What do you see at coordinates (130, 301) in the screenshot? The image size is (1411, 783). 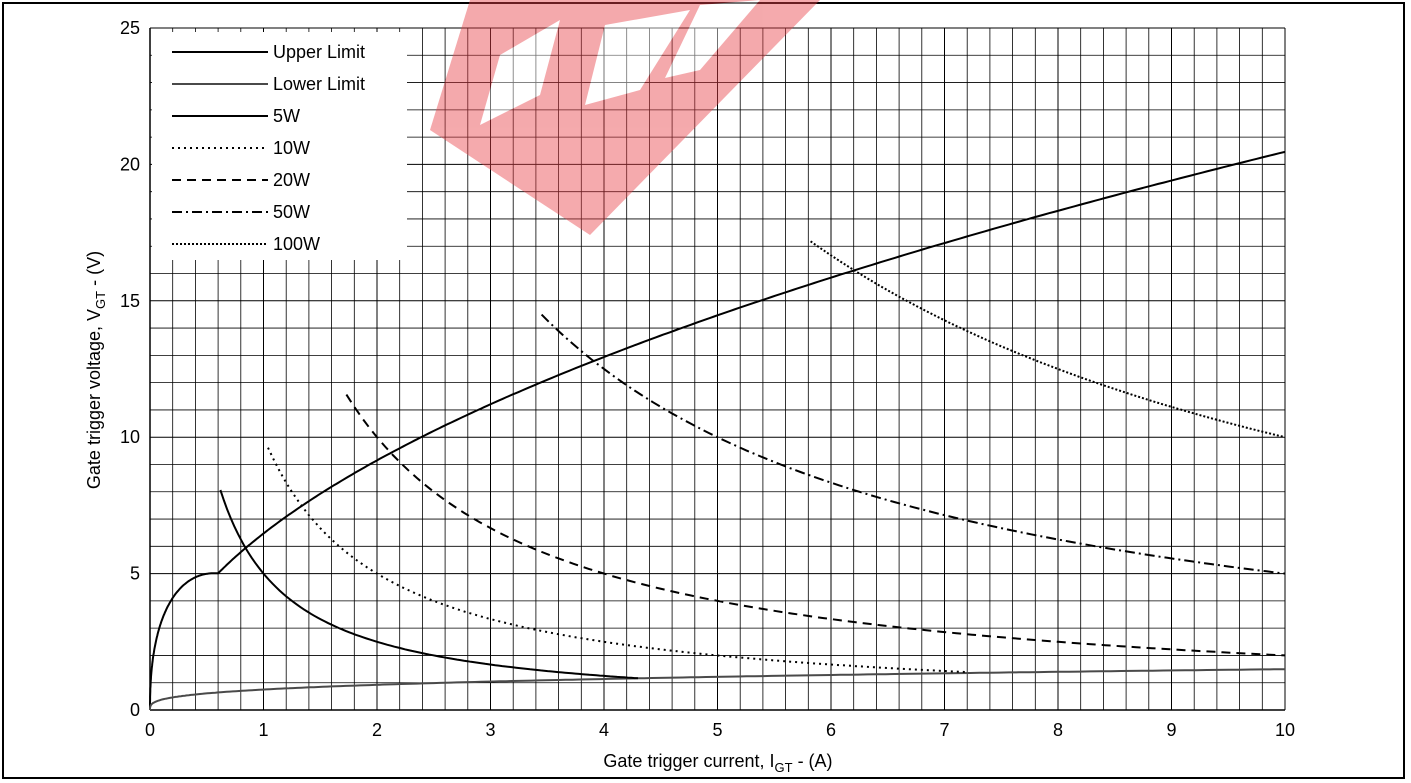 I see `y-tick-label: 15` at bounding box center [130, 301].